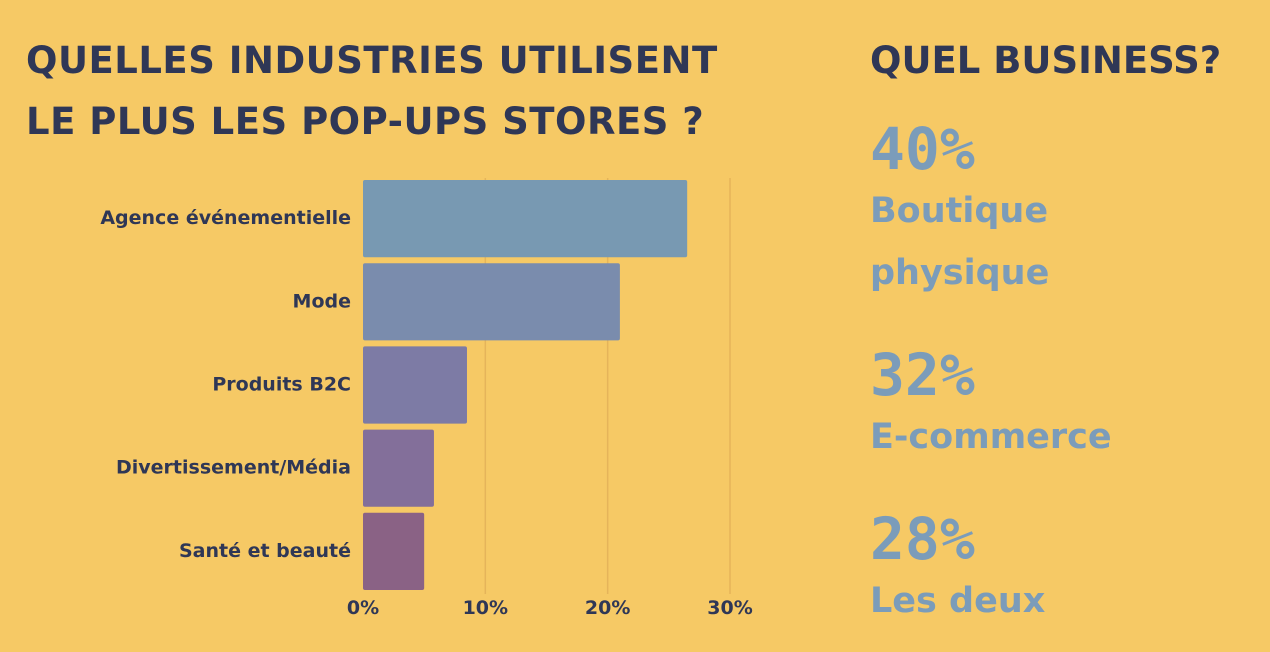  I want to click on category-label: Mode, so click(322, 301).